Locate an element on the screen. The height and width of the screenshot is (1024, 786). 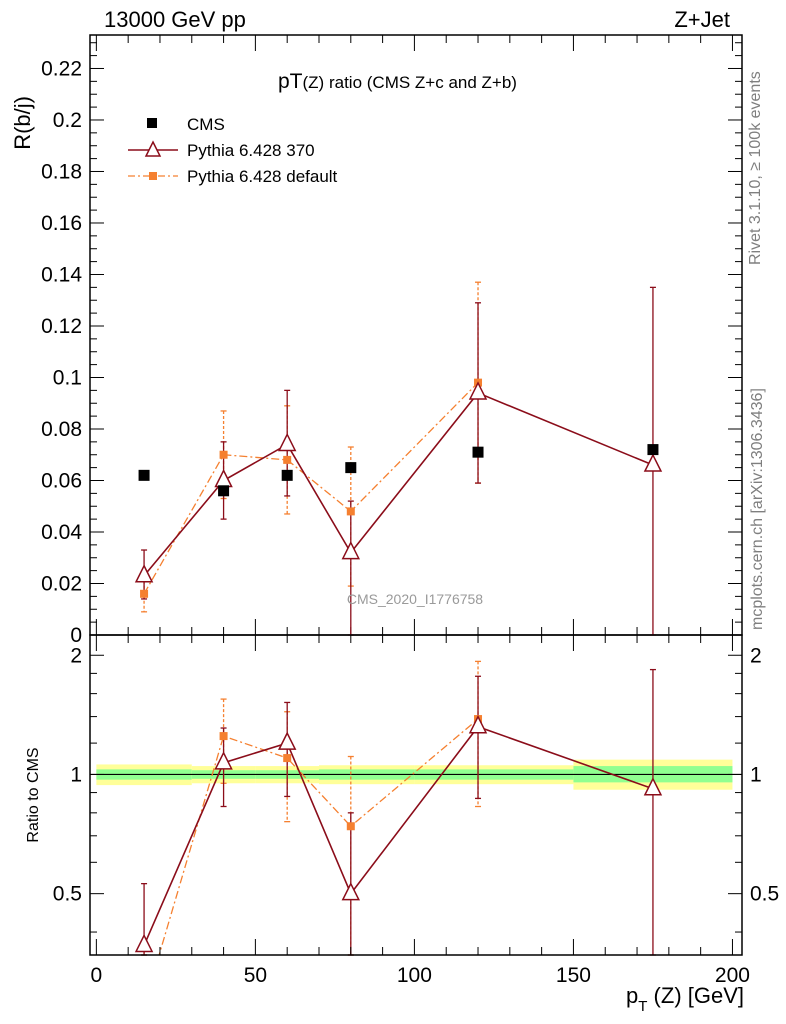
main-ytick-label: 0.18 is located at coordinates (61, 171).